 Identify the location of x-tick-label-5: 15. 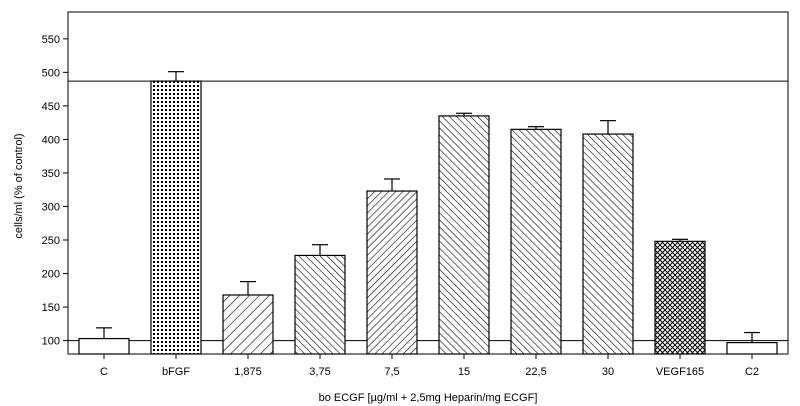
(464, 372).